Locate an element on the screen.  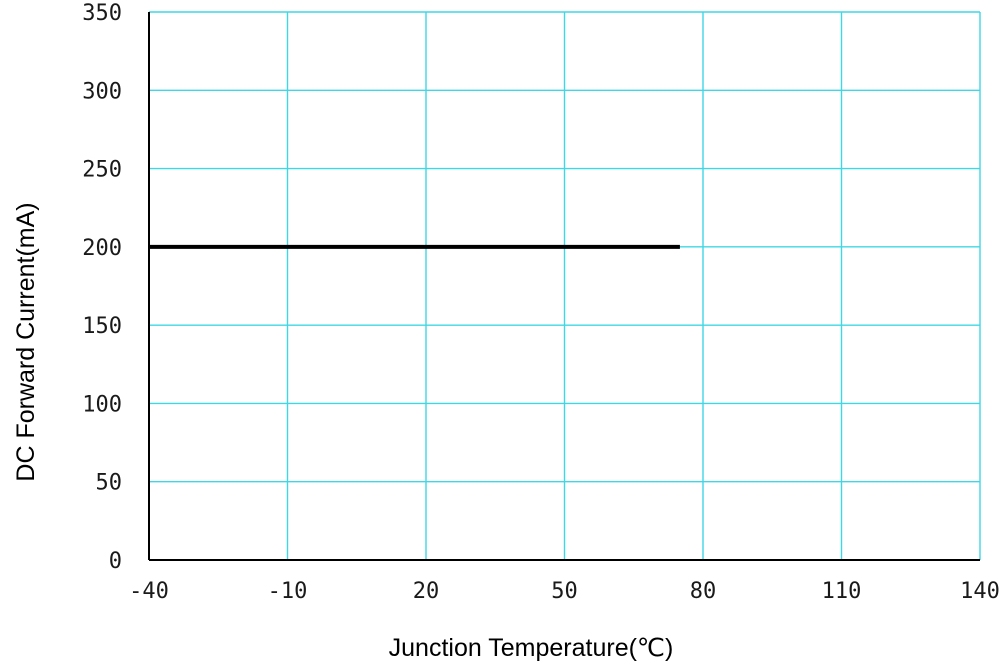
x-tick-label: 110 is located at coordinates (842, 591).